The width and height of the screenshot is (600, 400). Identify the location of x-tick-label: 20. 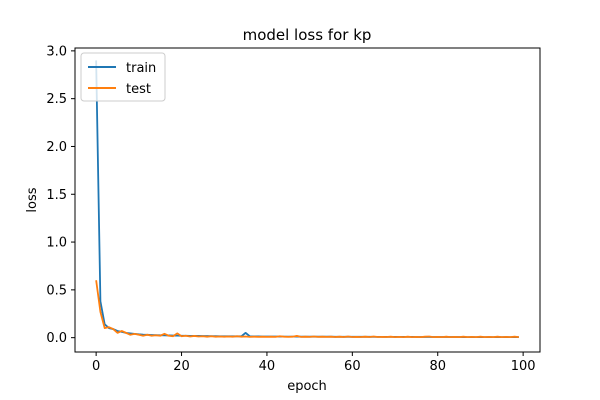
(181, 366).